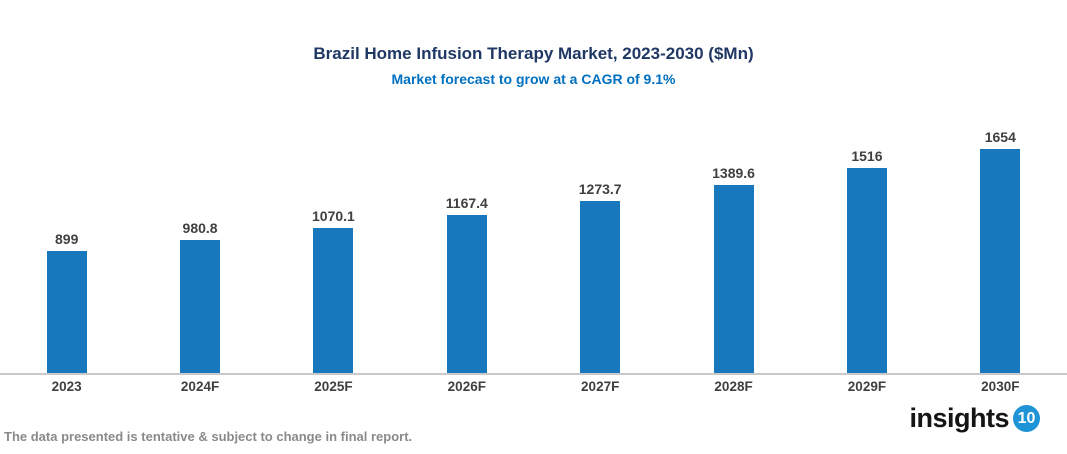 This screenshot has height=454, width=1067. Describe the element at coordinates (600, 189) in the screenshot. I see `bar-value-label: 1273.7` at that location.